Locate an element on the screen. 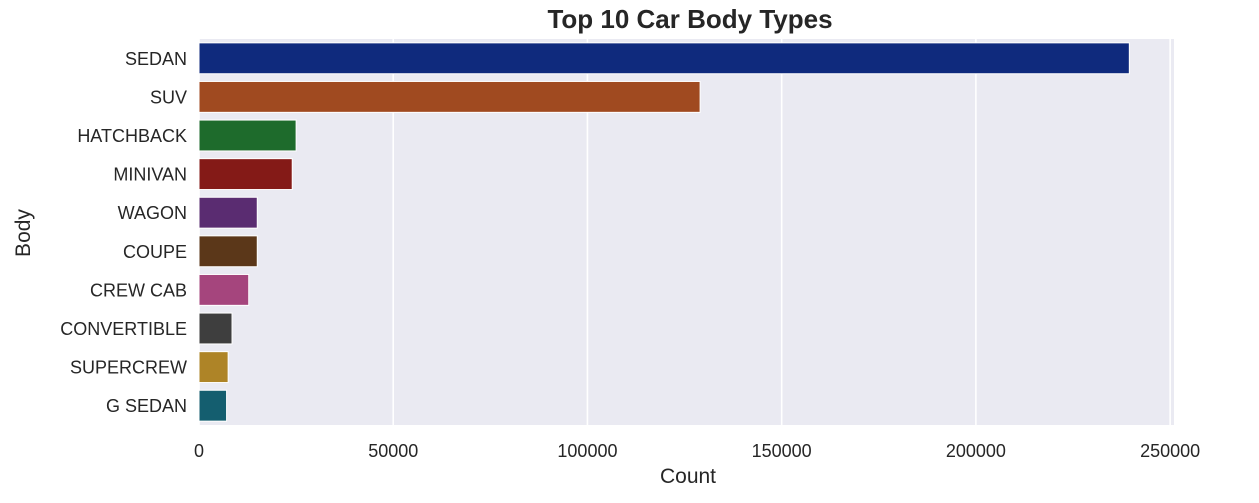  x-tick-label: 150000 is located at coordinates (782, 451).